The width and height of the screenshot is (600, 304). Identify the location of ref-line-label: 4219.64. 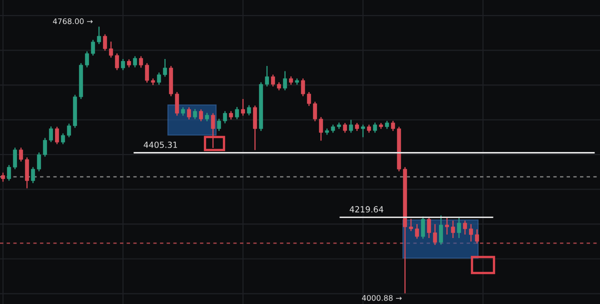
(367, 209).